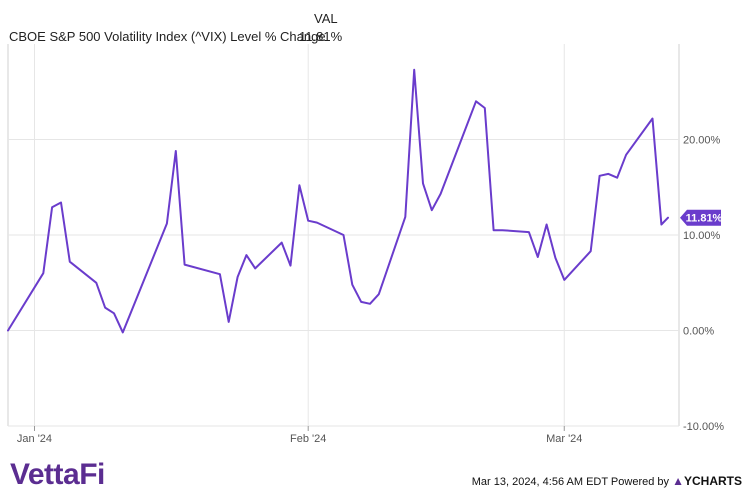 This screenshot has height=494, width=750. I want to click on ycharts-logo: ▲YCHARTS, so click(707, 481).